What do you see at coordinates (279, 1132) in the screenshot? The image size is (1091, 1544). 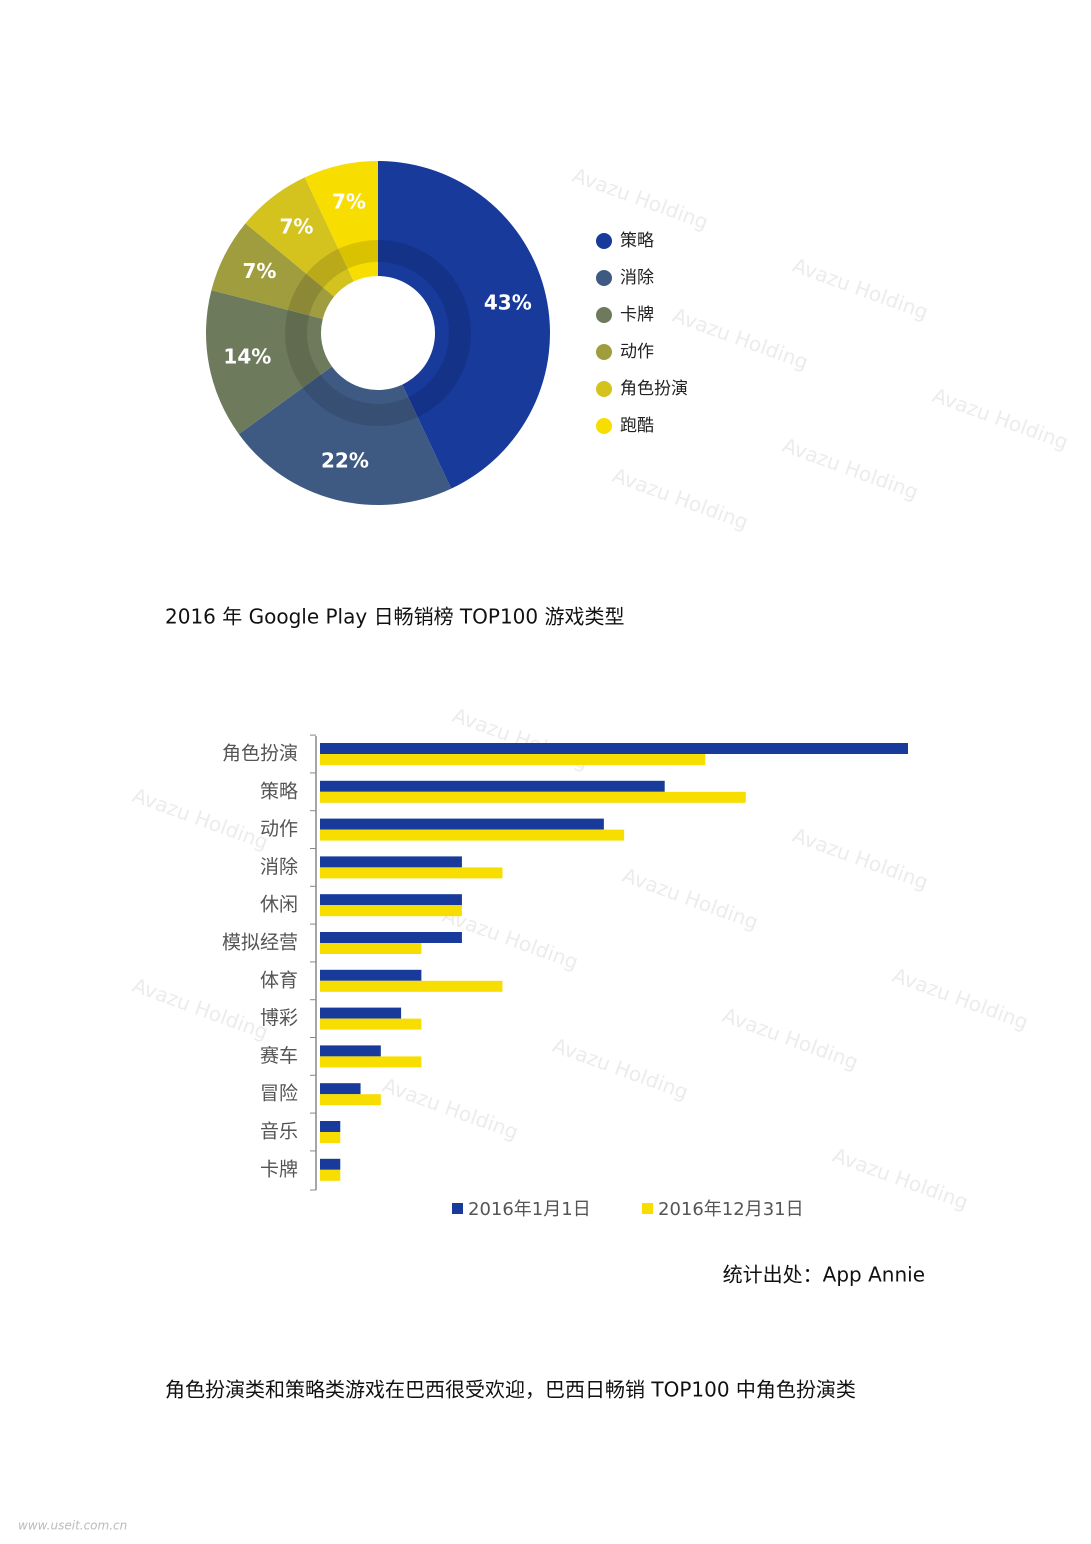 I see `category-label: 音乐` at bounding box center [279, 1132].